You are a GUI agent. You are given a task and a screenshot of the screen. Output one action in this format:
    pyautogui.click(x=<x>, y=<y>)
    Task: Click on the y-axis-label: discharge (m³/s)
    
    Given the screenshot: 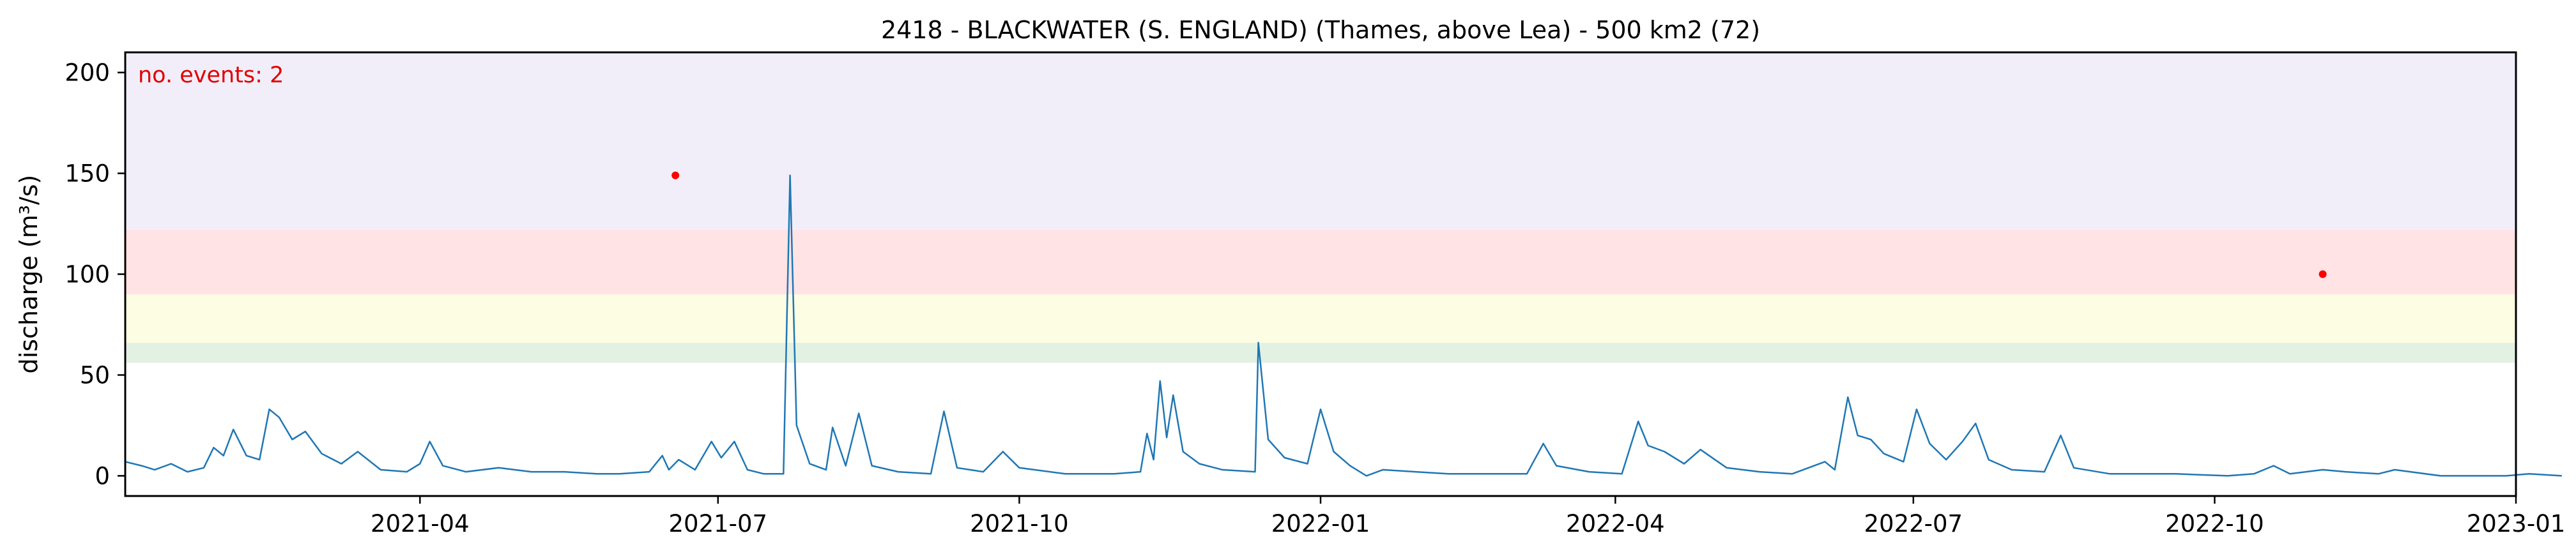 What is the action you would take?
    pyautogui.click(x=29, y=275)
    